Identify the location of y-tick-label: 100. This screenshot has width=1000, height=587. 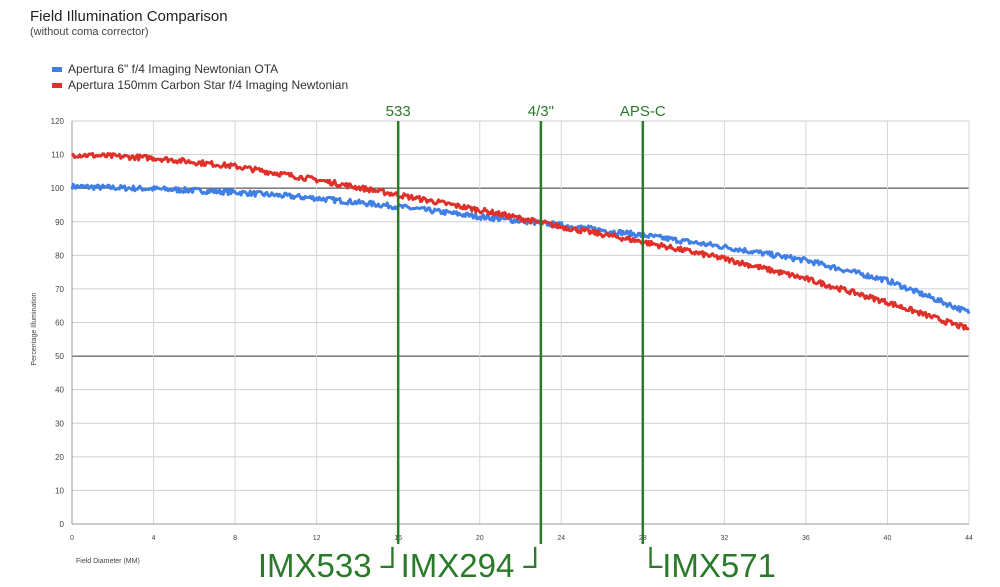
(58, 188).